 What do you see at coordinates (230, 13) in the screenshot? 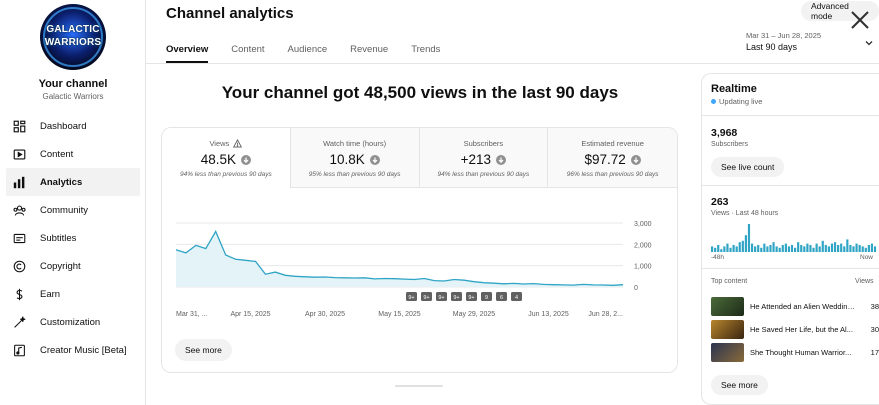
I see `page-title: Channel analytics` at bounding box center [230, 13].